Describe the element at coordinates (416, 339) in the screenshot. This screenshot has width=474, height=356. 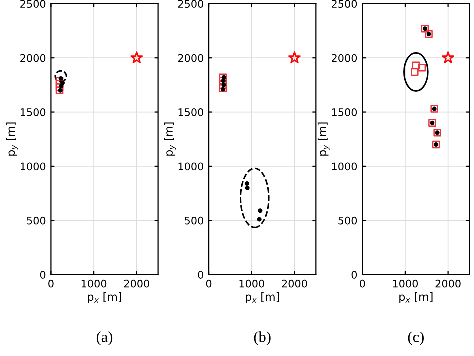
I see `text: (c)` at that location.